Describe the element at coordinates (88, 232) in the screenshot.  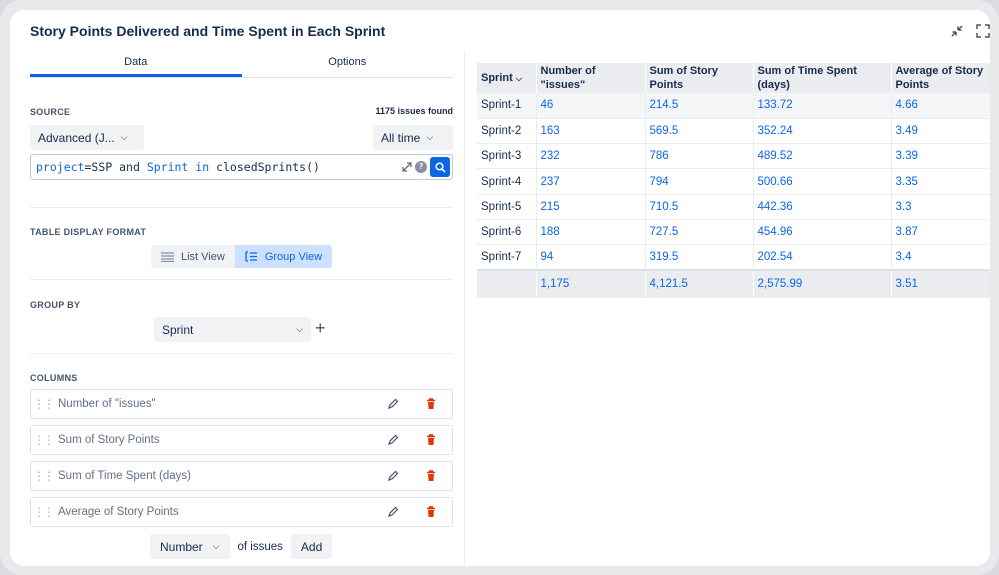
I see `table-display-label: TABLE DISPLAY FORMAT` at that location.